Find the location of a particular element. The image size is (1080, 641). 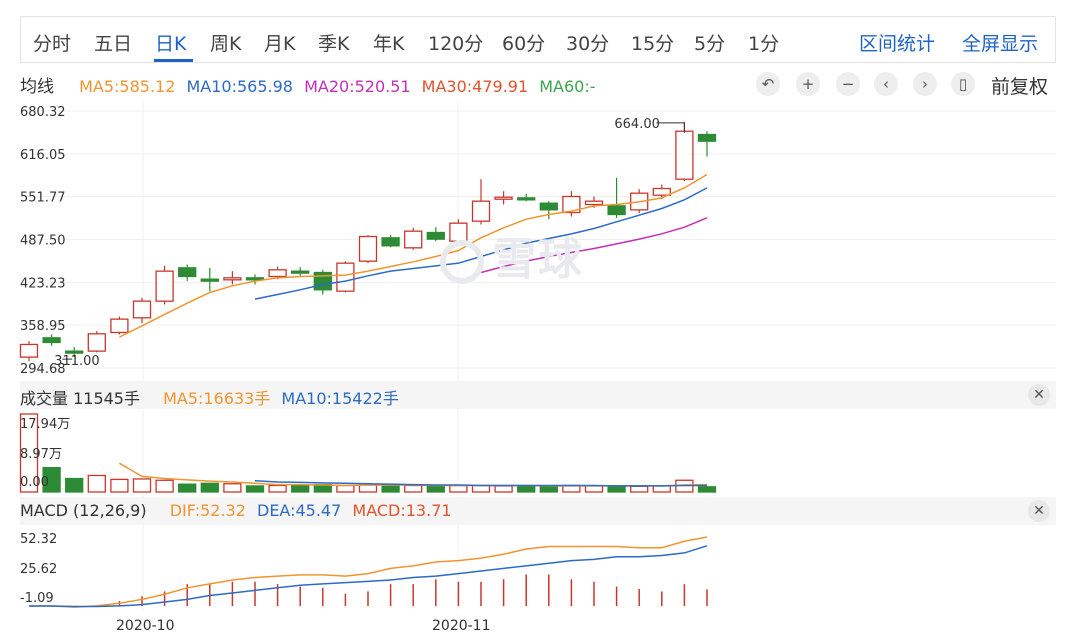

volume-bars is located at coordinates (368, 453).